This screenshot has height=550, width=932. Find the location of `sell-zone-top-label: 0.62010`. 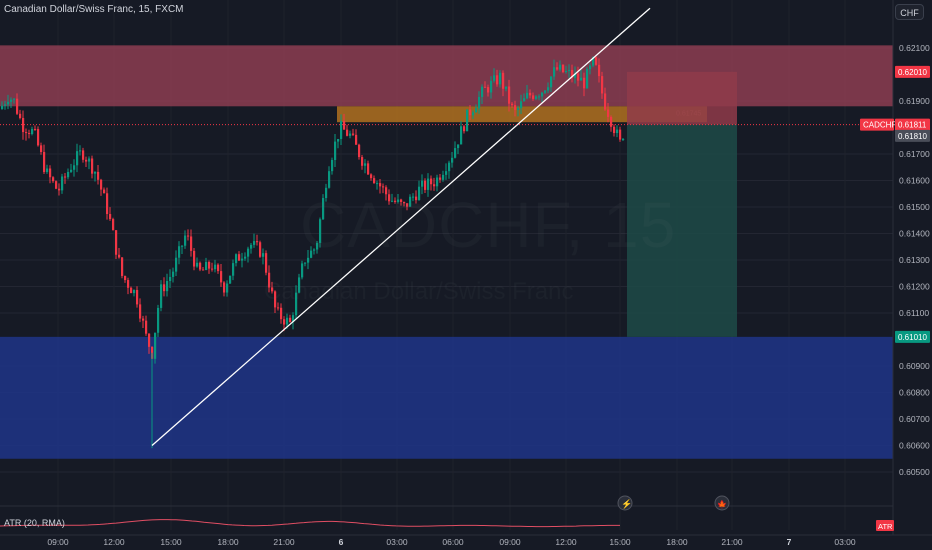

sell-zone-top-label: 0.62010 is located at coordinates (912, 72).